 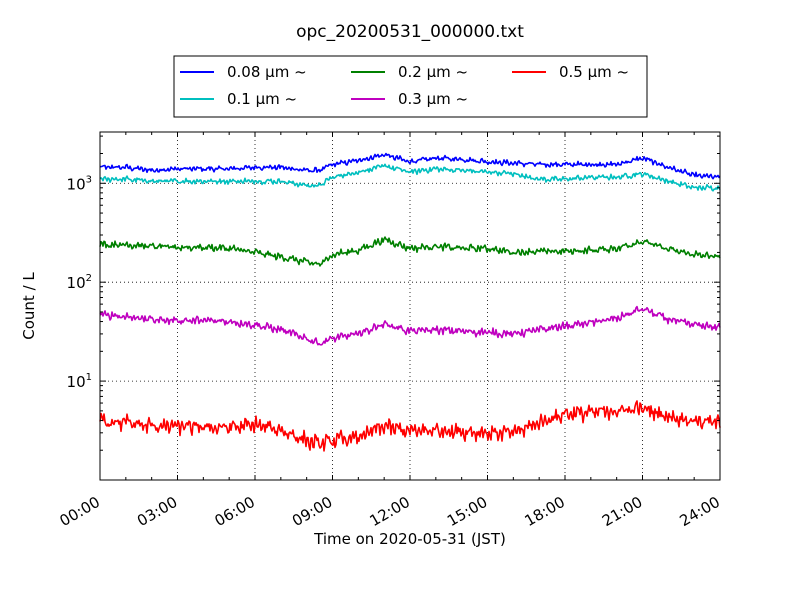 I want to click on legend-label: 0.2 μm ~, so click(x=433, y=72).